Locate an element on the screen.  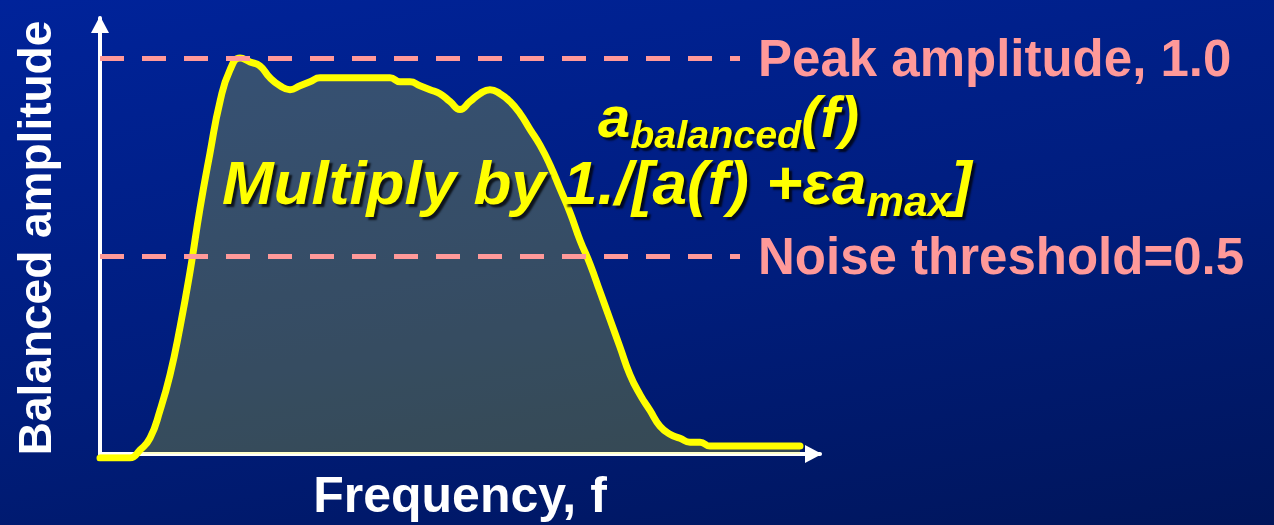
ref-line-label: Peak amplitude, 1.0 is located at coordinates (995, 58).